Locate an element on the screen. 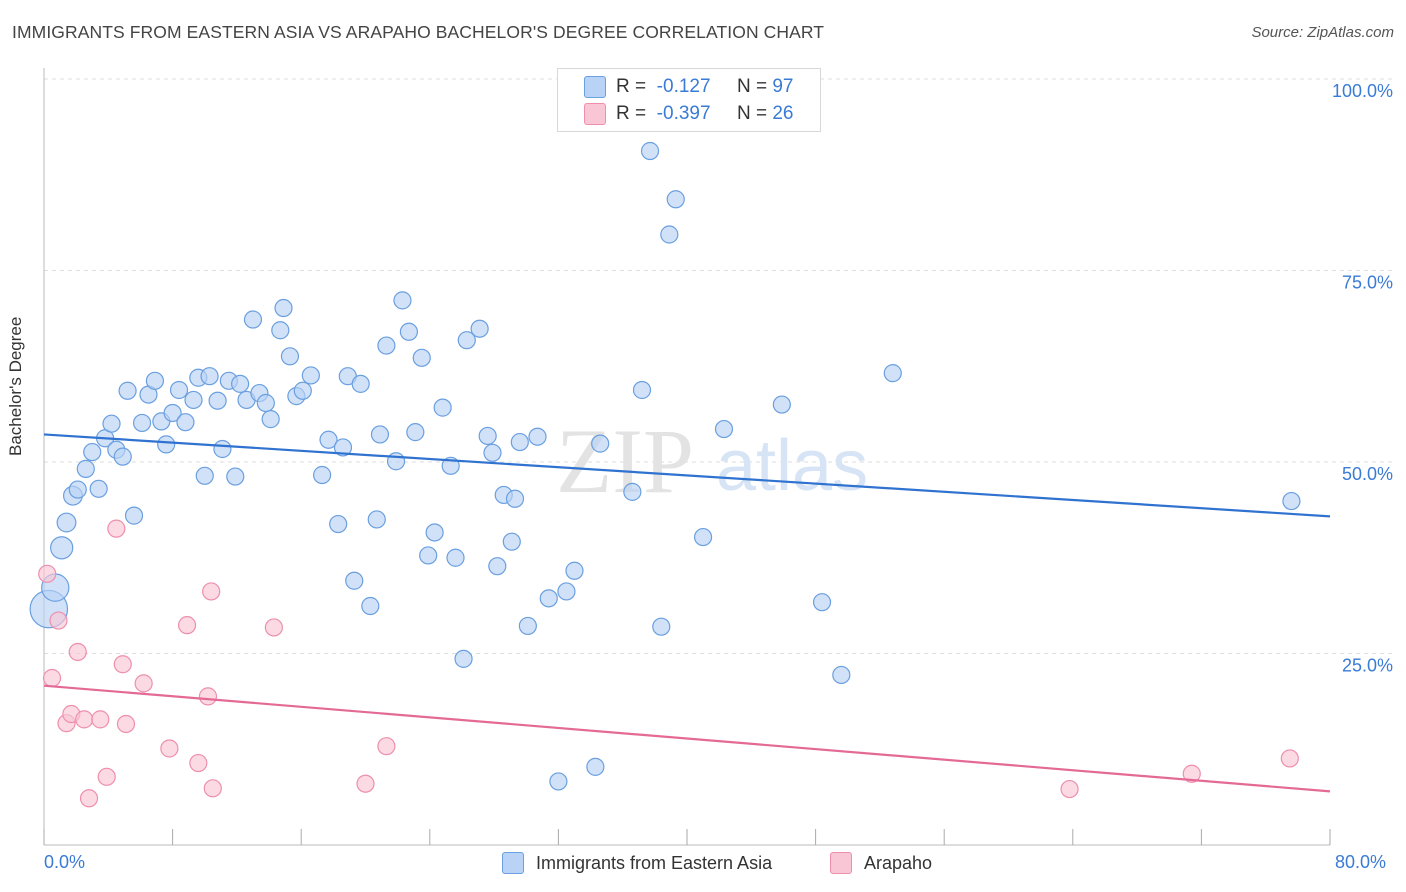  trend-line-eastern-asia is located at coordinates (687, 475).